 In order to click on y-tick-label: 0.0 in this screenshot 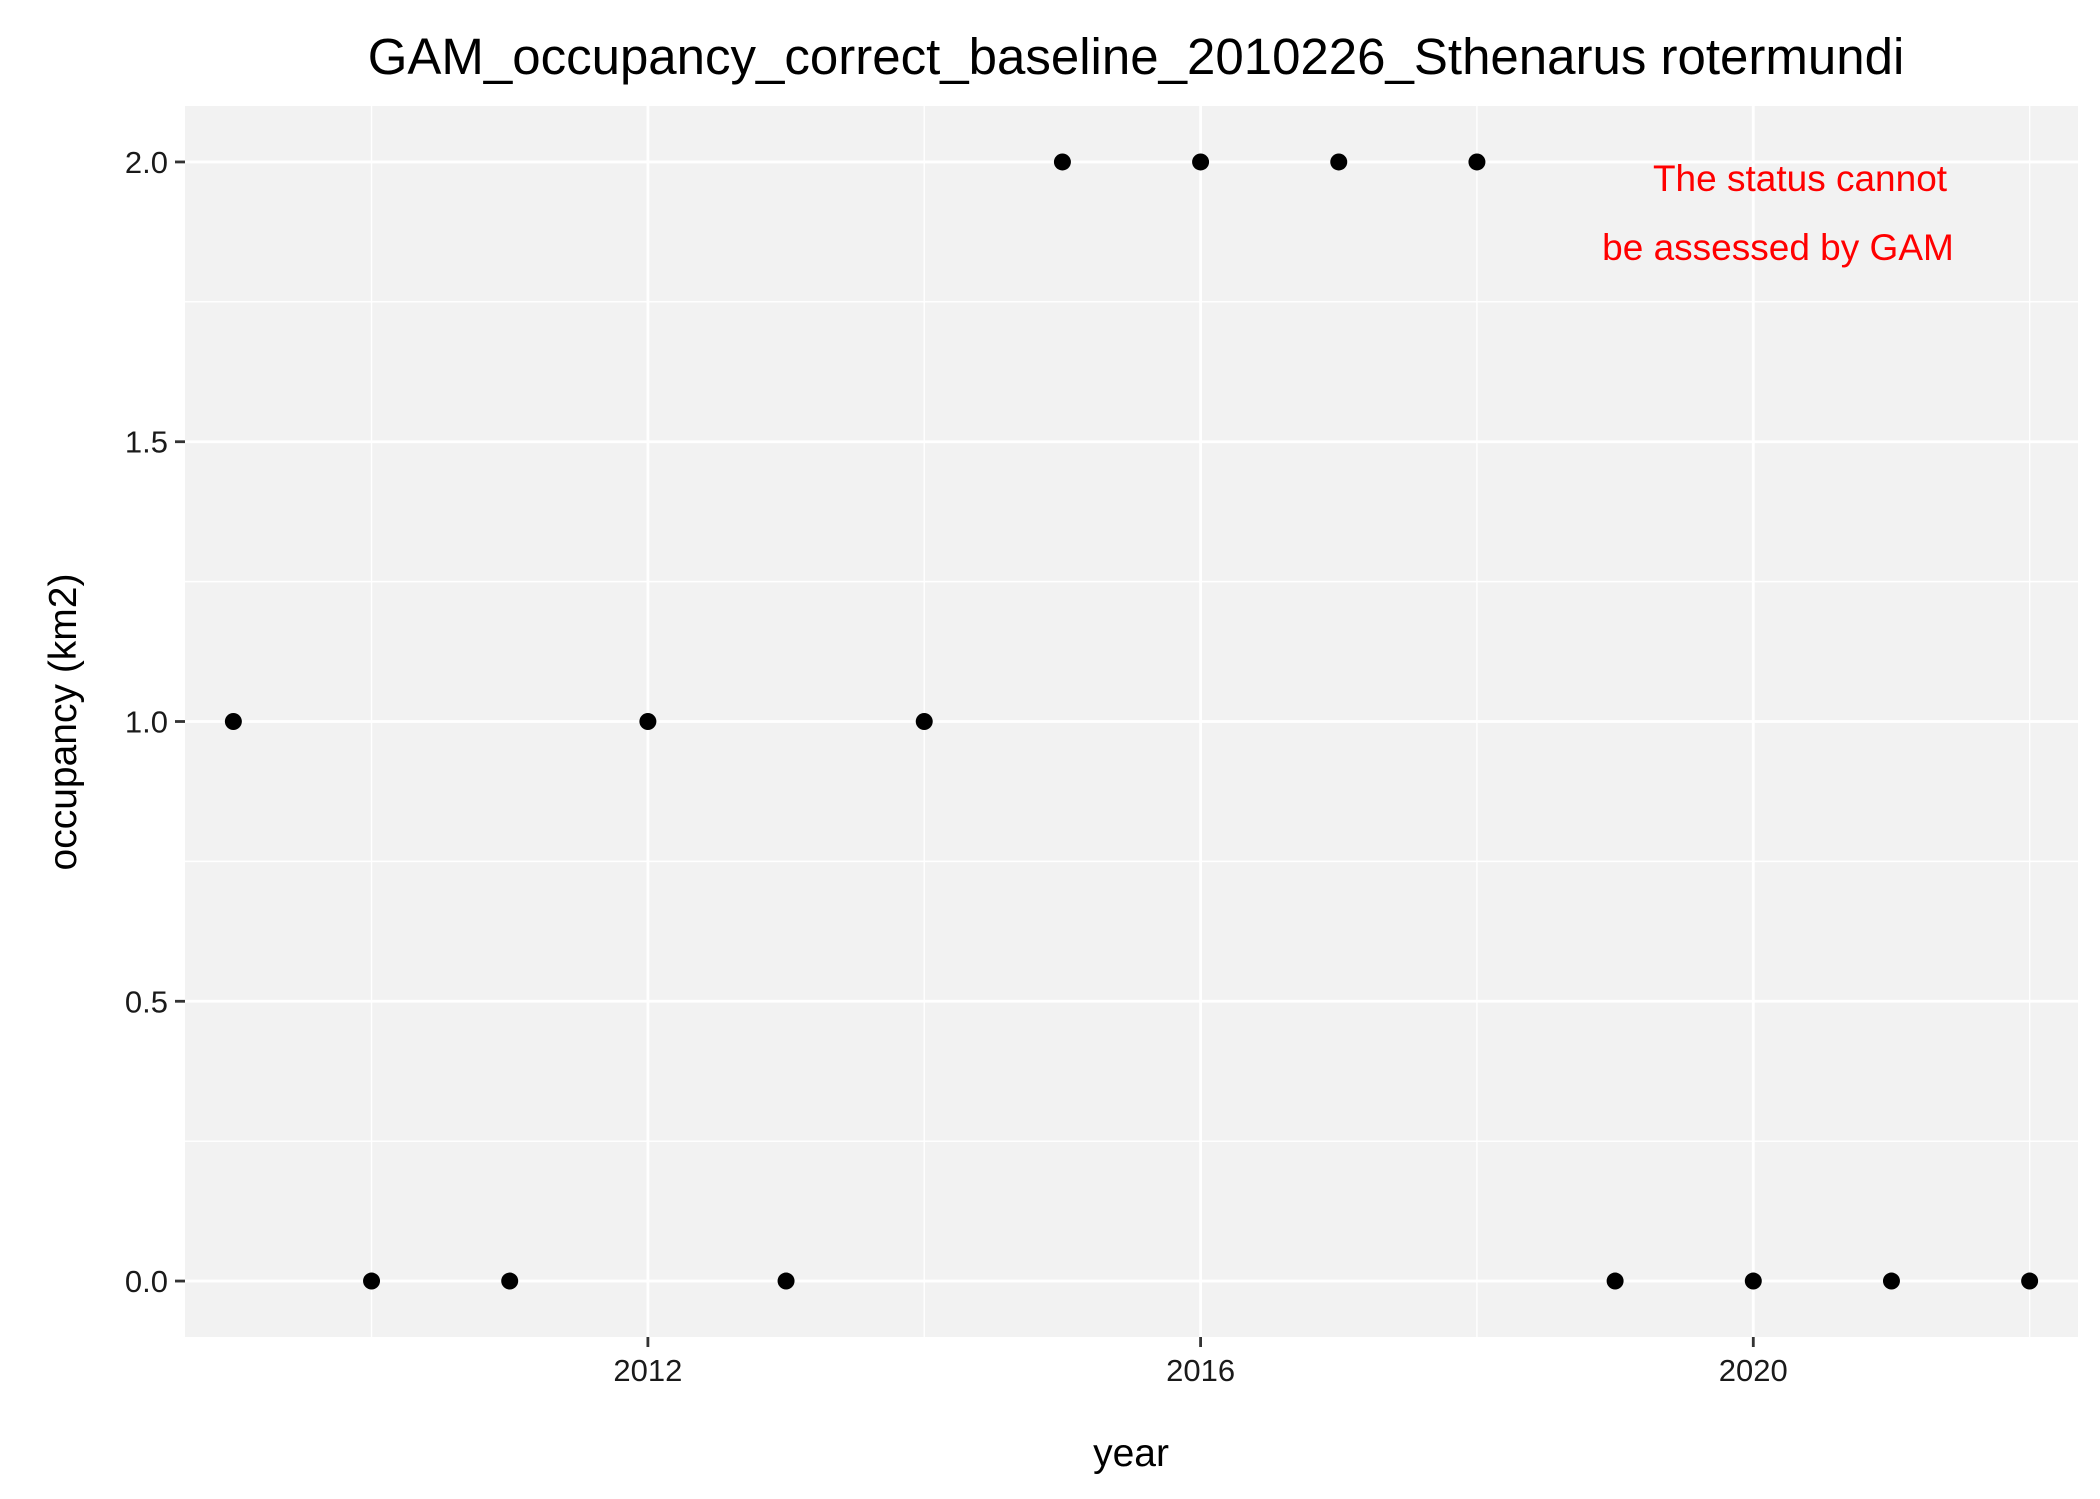, I will do `click(146, 1281)`.